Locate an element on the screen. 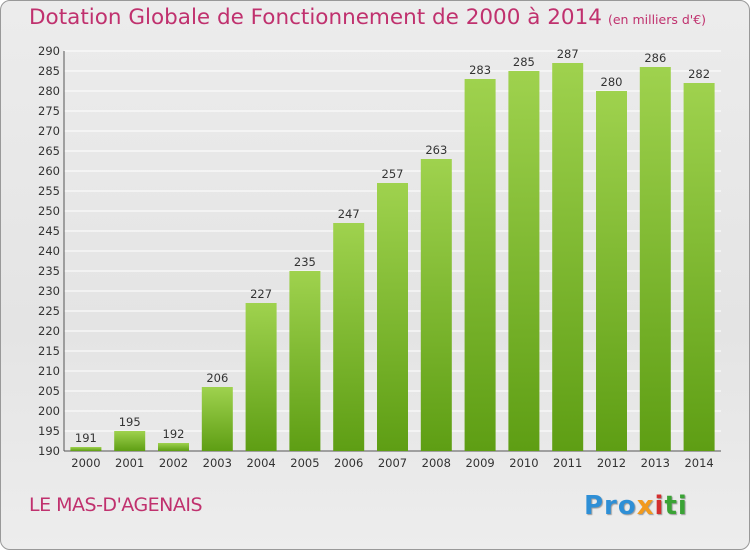  x-tick-label: 2006 is located at coordinates (348, 463).